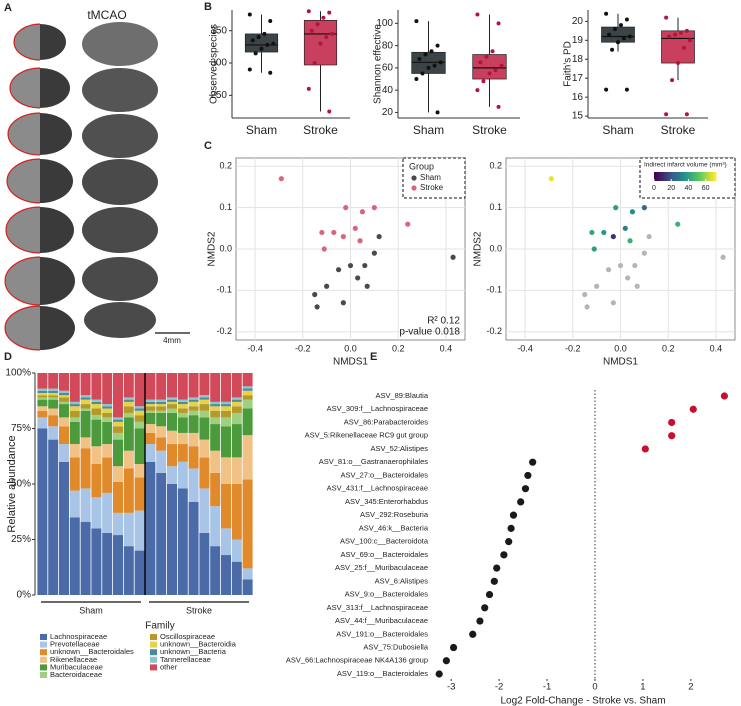 The height and width of the screenshot is (706, 741). I want to click on y-tick-label: ASV_89:Blautia, so click(401, 395).